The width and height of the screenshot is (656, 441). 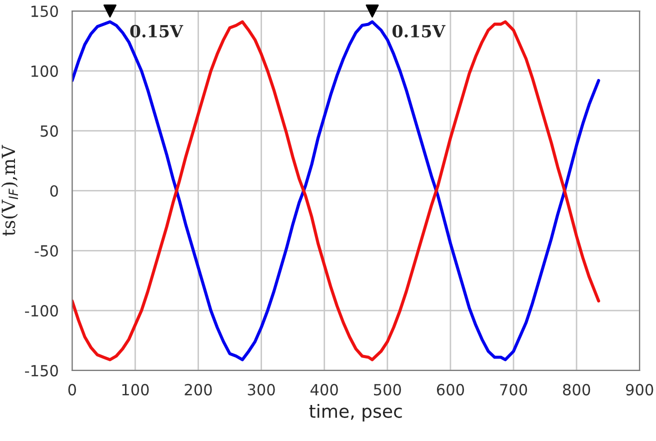 What do you see at coordinates (261, 390) in the screenshot?
I see `x-tick-label: 300` at bounding box center [261, 390].